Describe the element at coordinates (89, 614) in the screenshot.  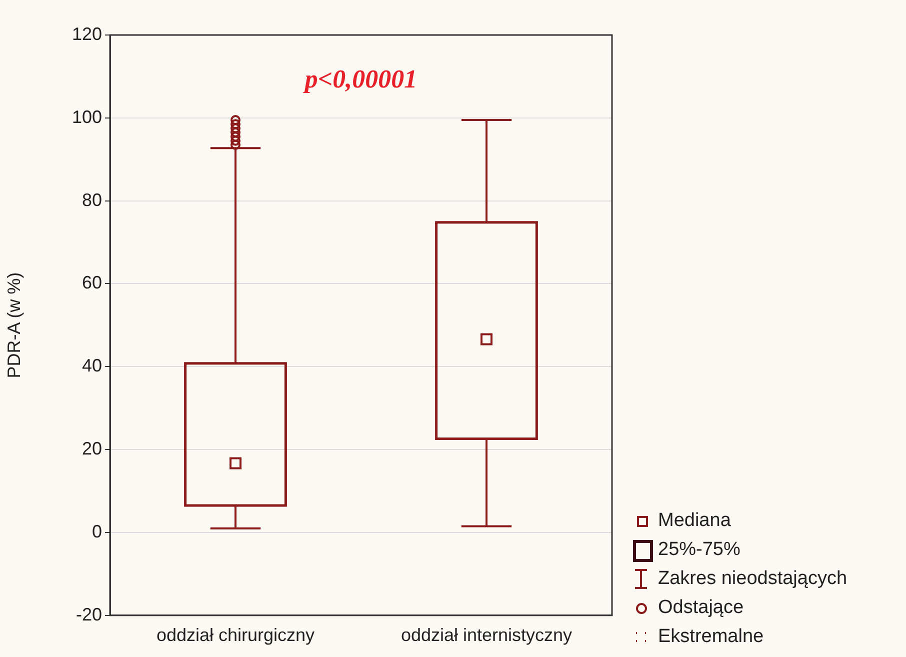
I see `y-tick-label: -20` at that location.